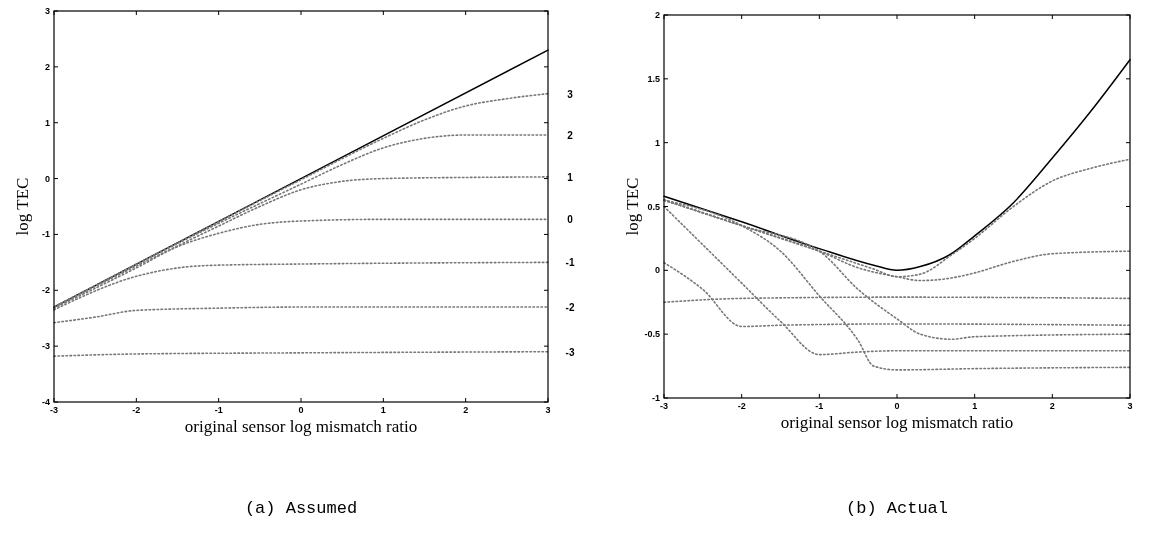  What do you see at coordinates (301, 508) in the screenshot?
I see `text: (a) Assumed` at bounding box center [301, 508].